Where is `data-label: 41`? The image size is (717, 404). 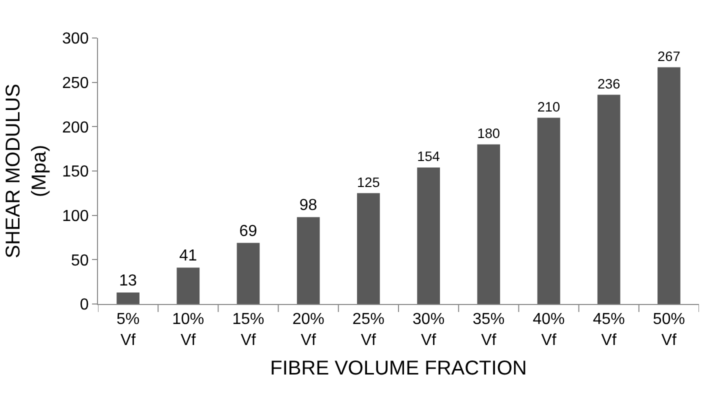 data-label: 41 is located at coordinates (188, 256).